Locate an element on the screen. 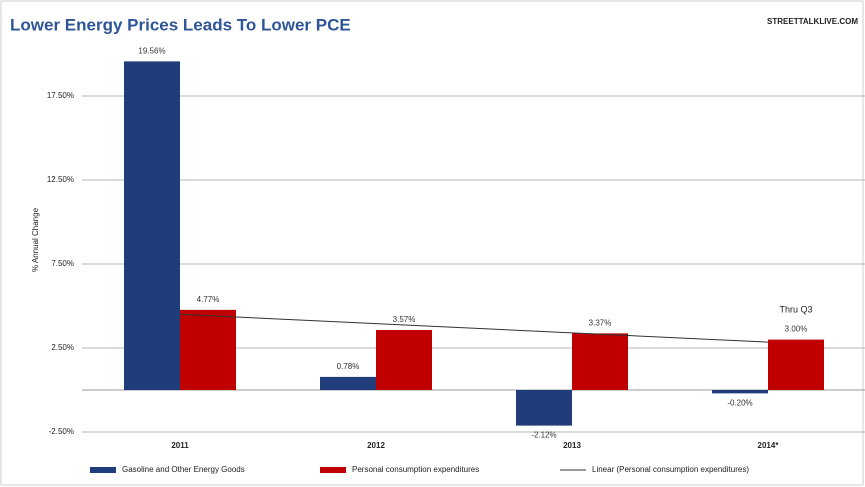 This screenshot has width=865, height=487. data-label: 4.77% is located at coordinates (208, 299).